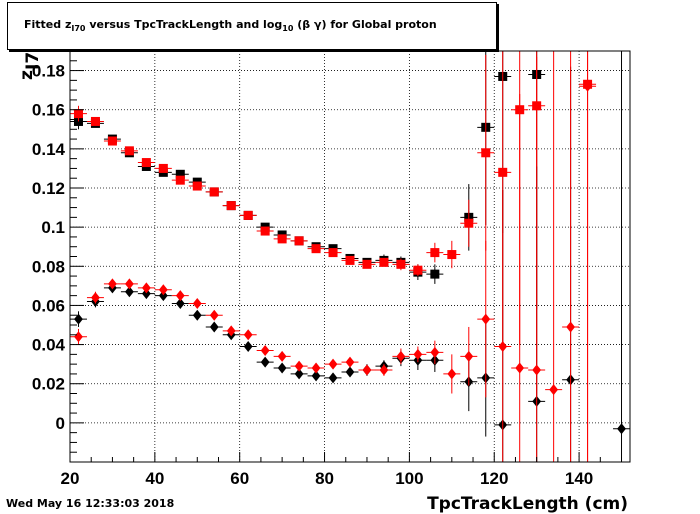  Describe the element at coordinates (48, 110) in the screenshot. I see `y-tick-label: 0.16` at that location.